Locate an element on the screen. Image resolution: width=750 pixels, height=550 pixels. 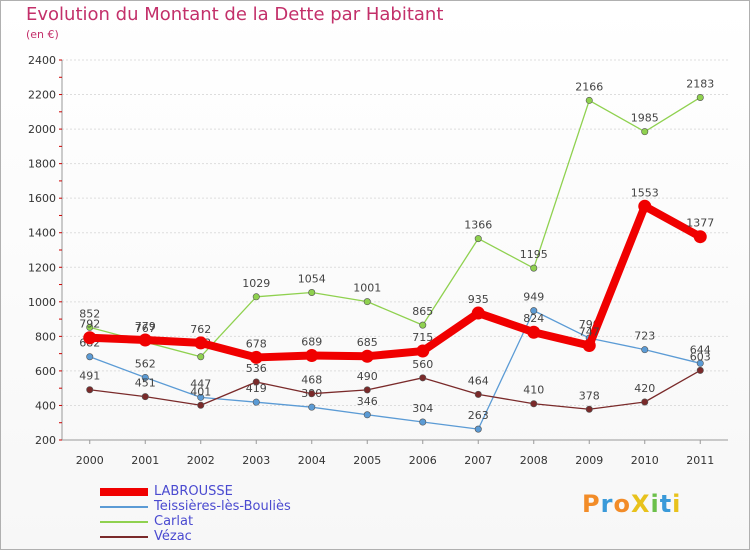
logo-letter: P is located at coordinates (591, 504).